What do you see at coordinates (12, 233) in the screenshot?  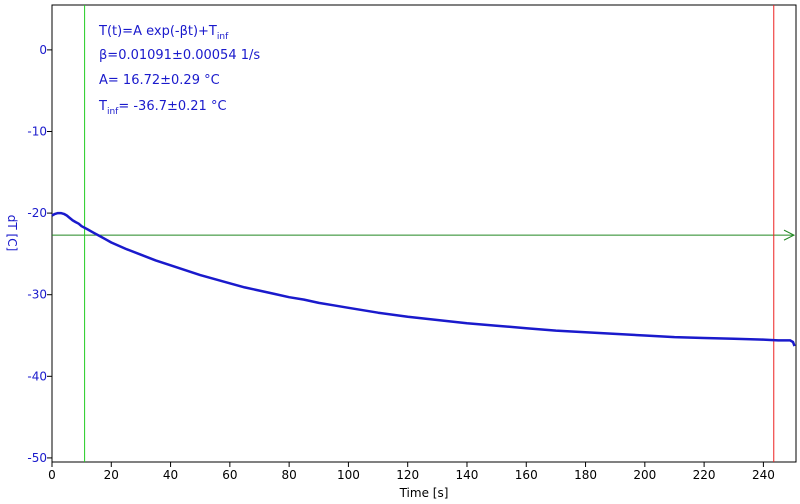 I see `y-axis-label: dT [C]` at bounding box center [12, 233].